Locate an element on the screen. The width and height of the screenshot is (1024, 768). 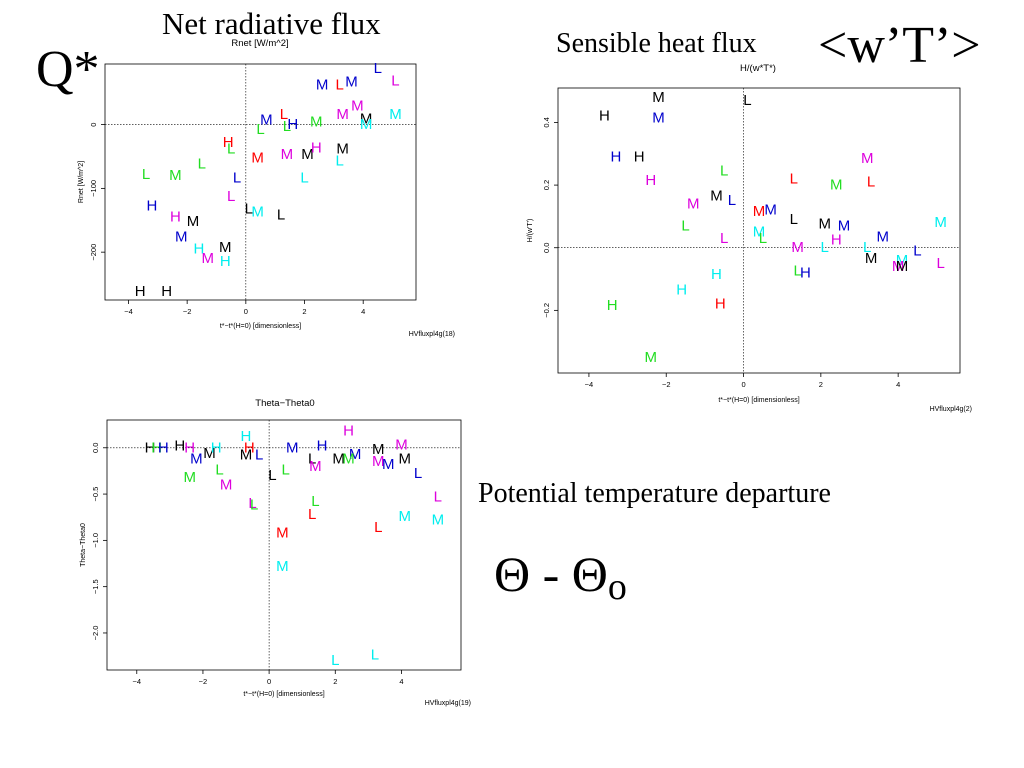
y-tick-label: 0.0 is located at coordinates (95, 448).